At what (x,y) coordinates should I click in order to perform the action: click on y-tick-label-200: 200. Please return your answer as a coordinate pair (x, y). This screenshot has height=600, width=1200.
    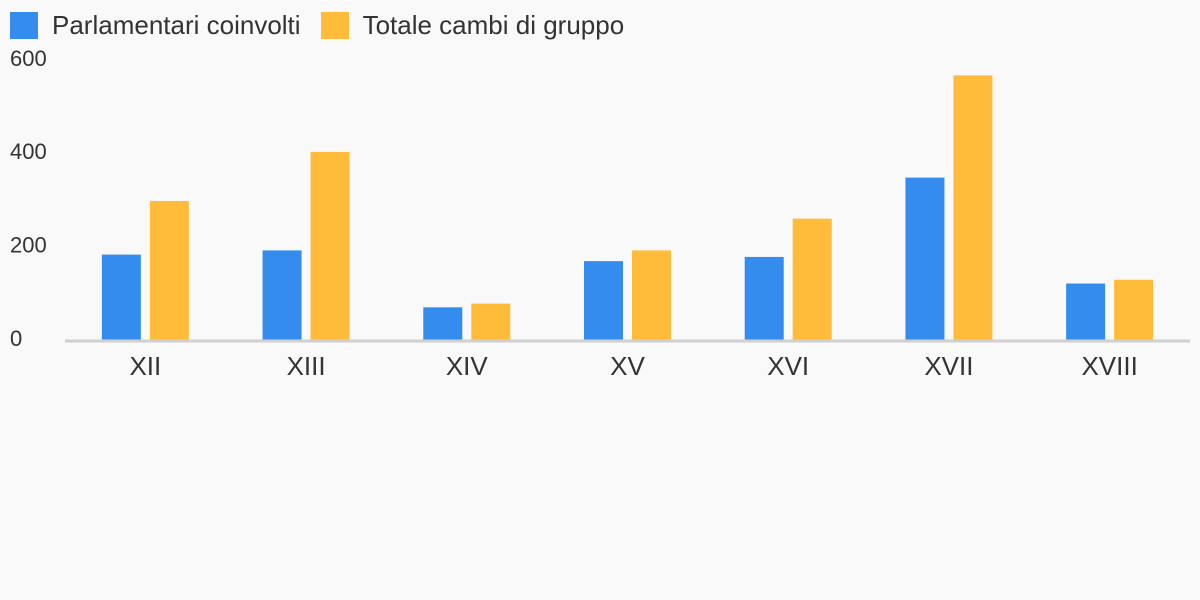
    Looking at the image, I should click on (28, 244).